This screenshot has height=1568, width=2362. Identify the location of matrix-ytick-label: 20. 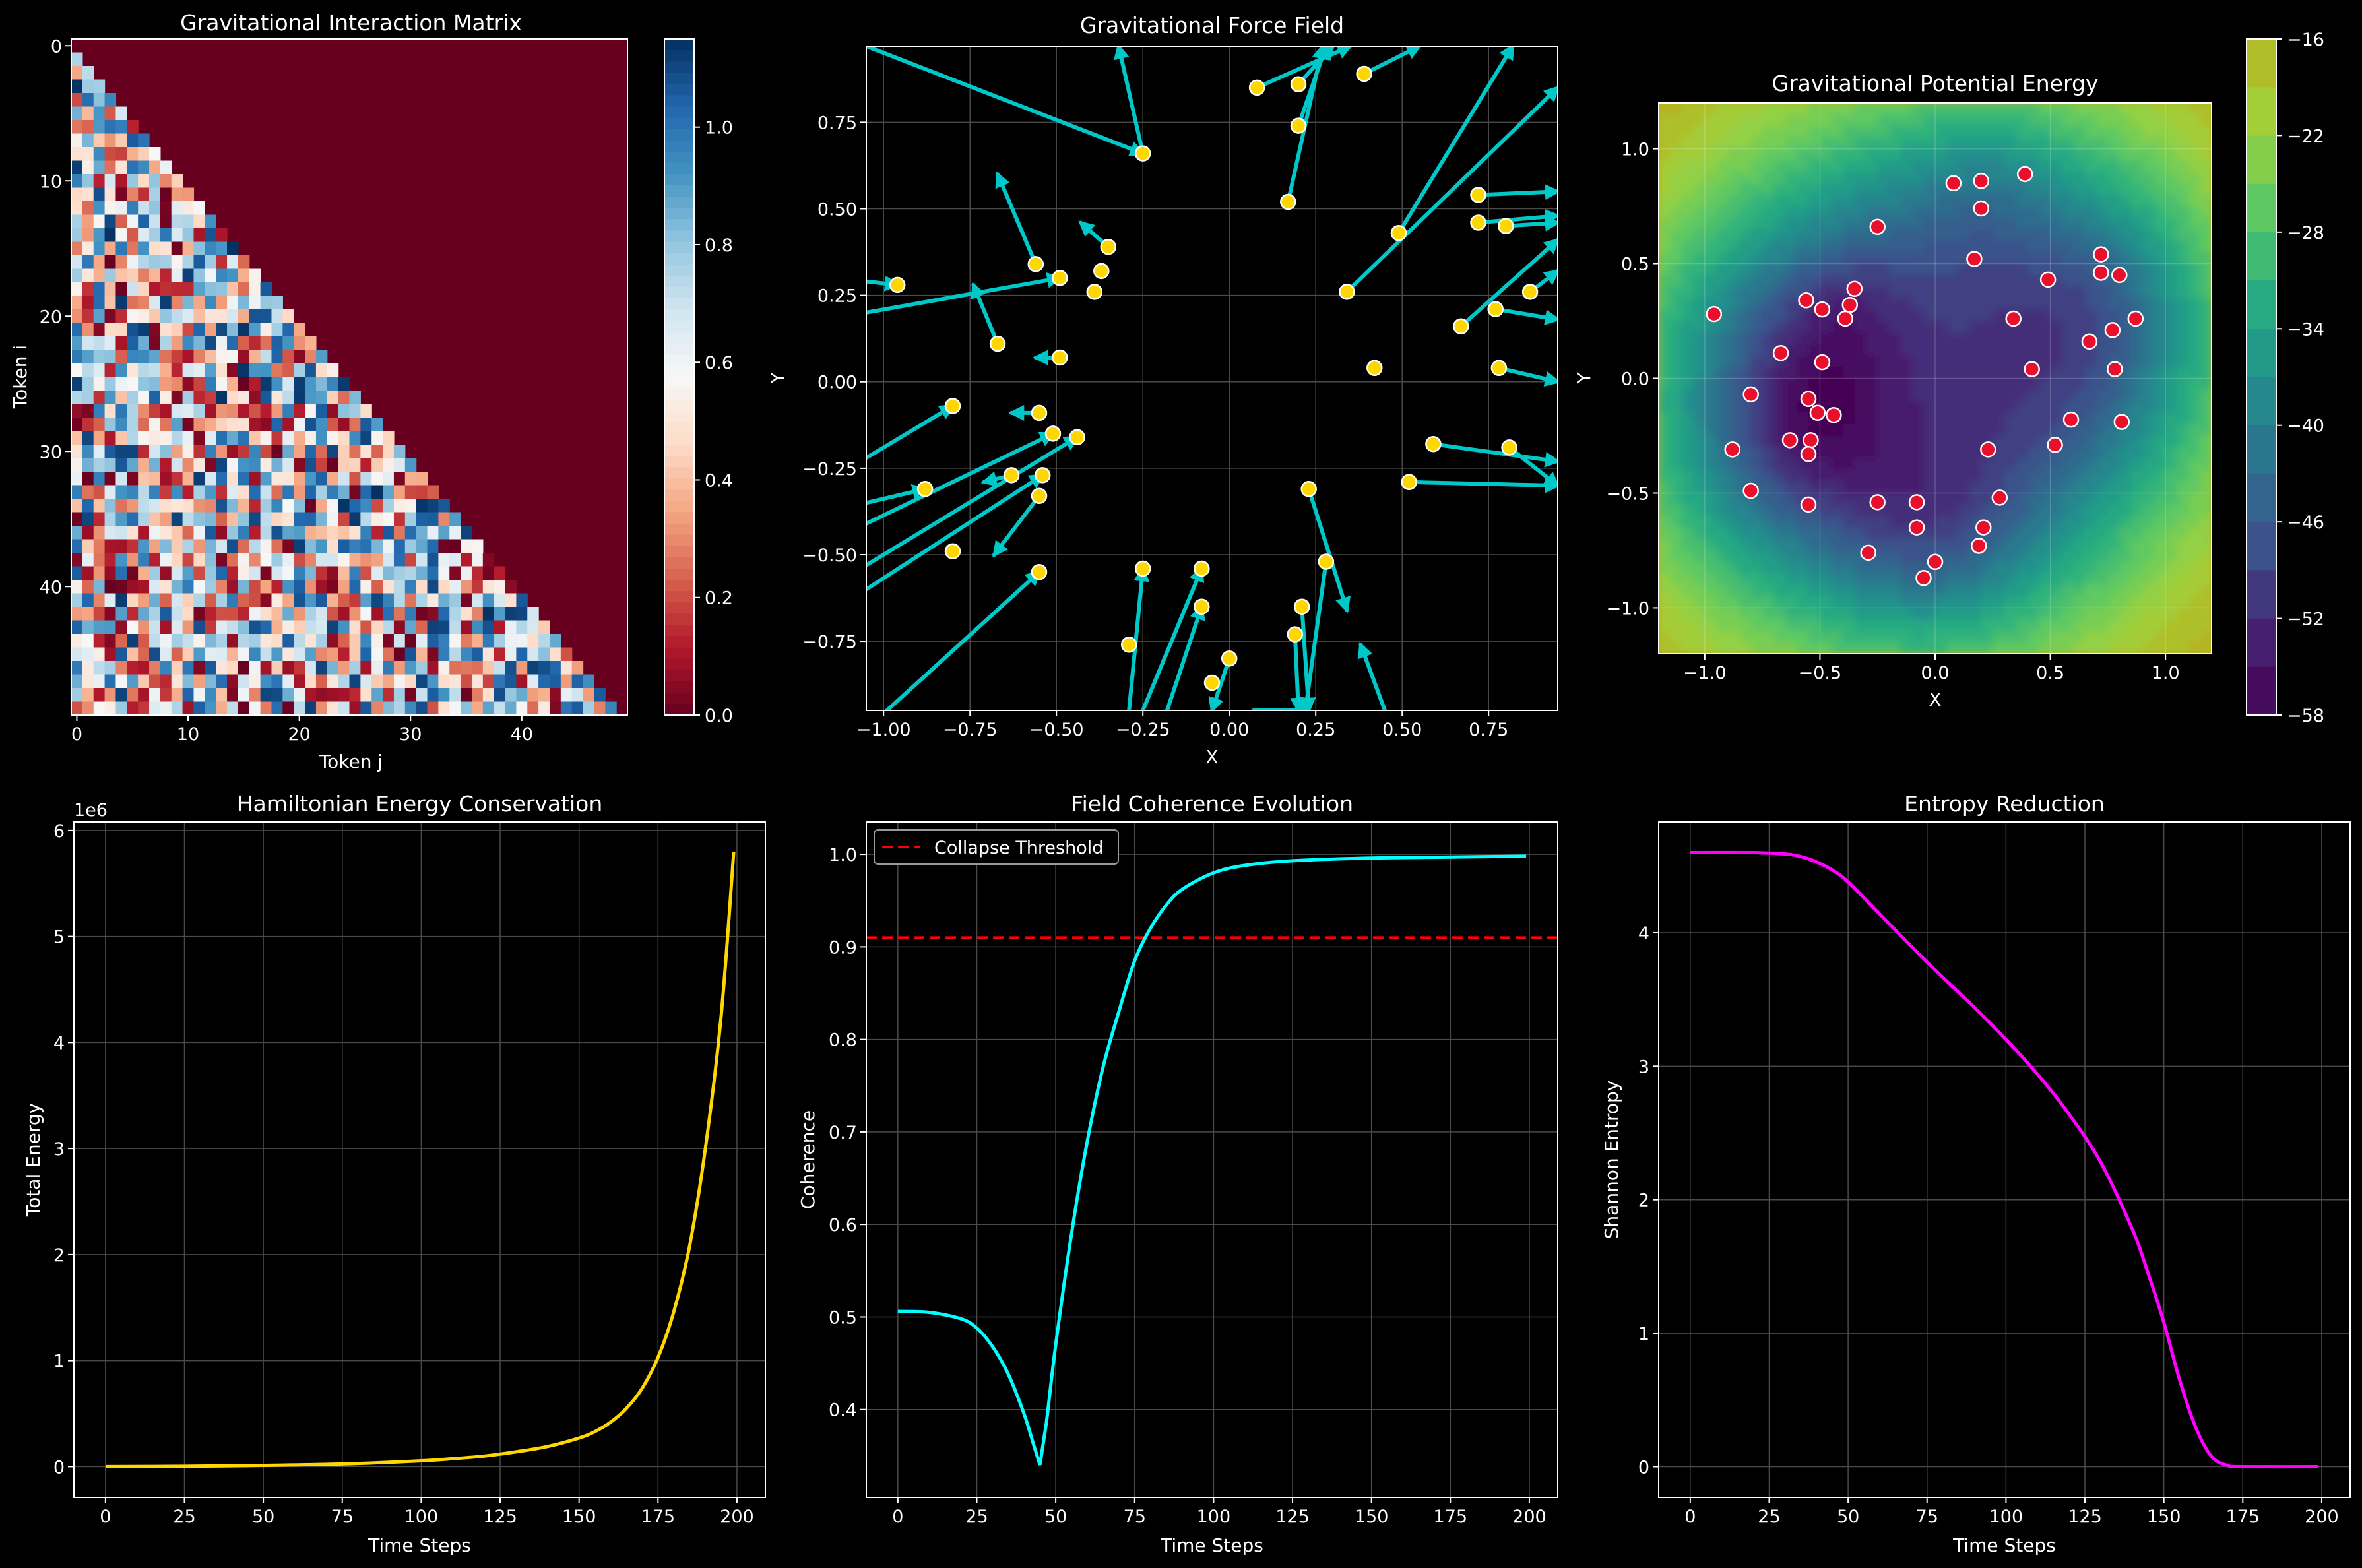
(51, 317).